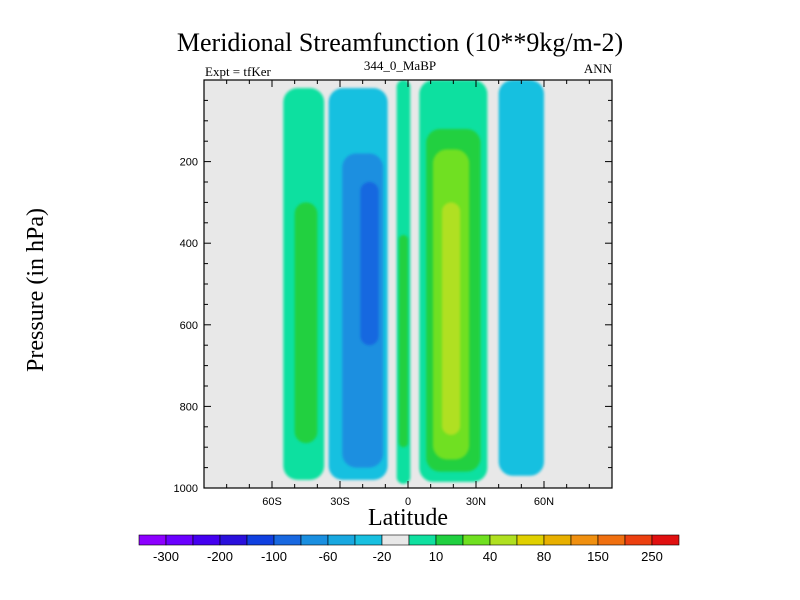  Describe the element at coordinates (166, 556) in the screenshot. I see `colorbar-label: -300` at that location.